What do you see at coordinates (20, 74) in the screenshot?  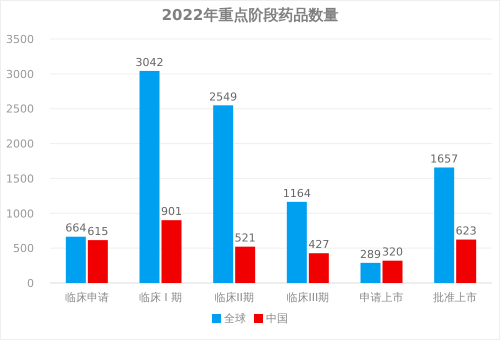 I see `y-tick-label: 3000` at bounding box center [20, 74].